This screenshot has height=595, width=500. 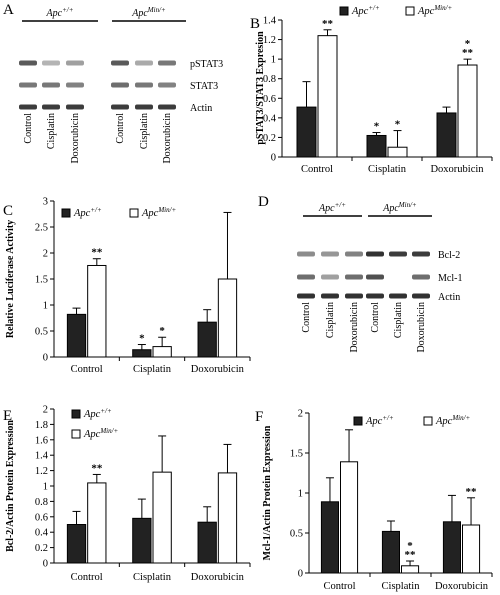 I want to click on x-category-label: Control, so click(x=87, y=577).